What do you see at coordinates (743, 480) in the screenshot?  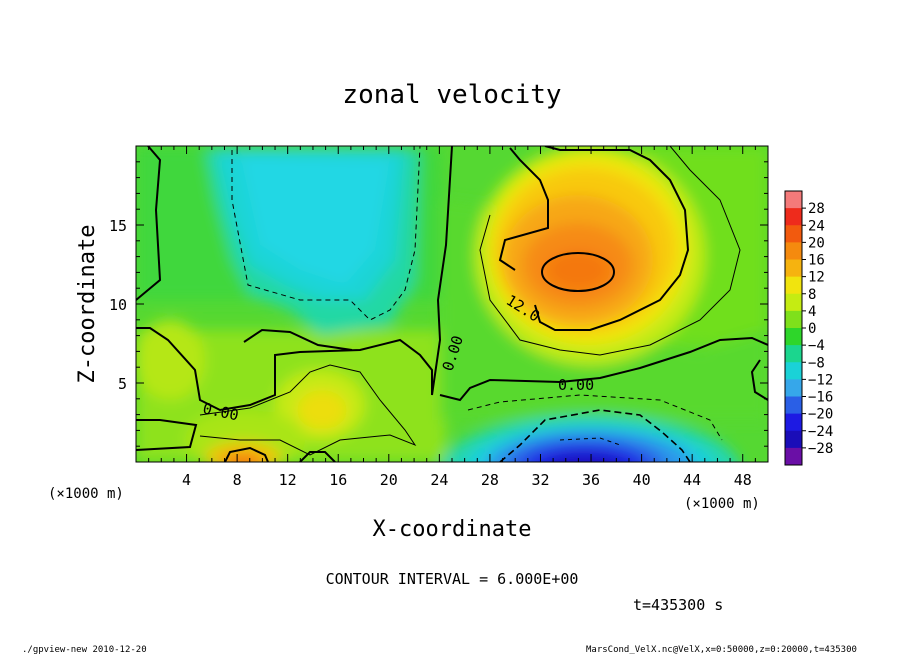 I see `x-tick-label: 48` at bounding box center [743, 480].